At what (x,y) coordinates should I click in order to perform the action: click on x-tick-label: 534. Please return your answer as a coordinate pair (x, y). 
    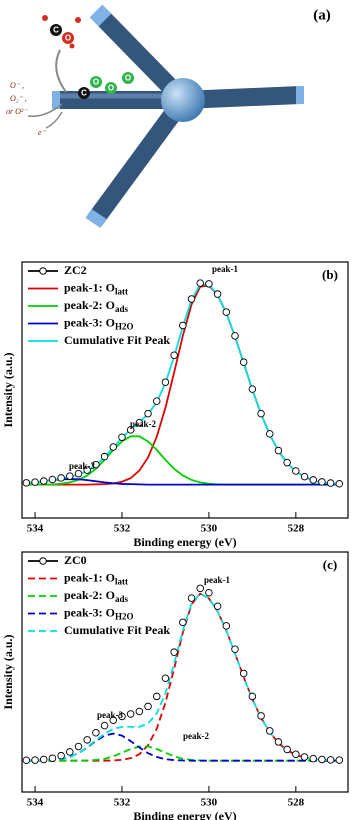
    Looking at the image, I should click on (35, 529).